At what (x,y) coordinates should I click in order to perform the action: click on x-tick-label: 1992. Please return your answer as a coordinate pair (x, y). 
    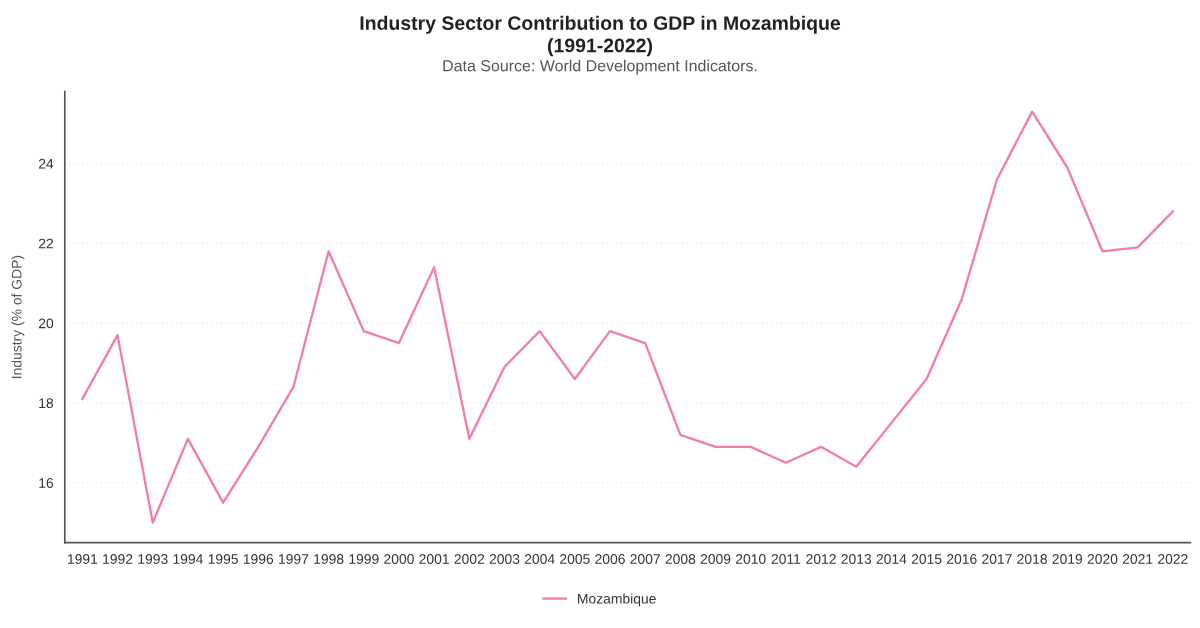
    Looking at the image, I should click on (118, 559).